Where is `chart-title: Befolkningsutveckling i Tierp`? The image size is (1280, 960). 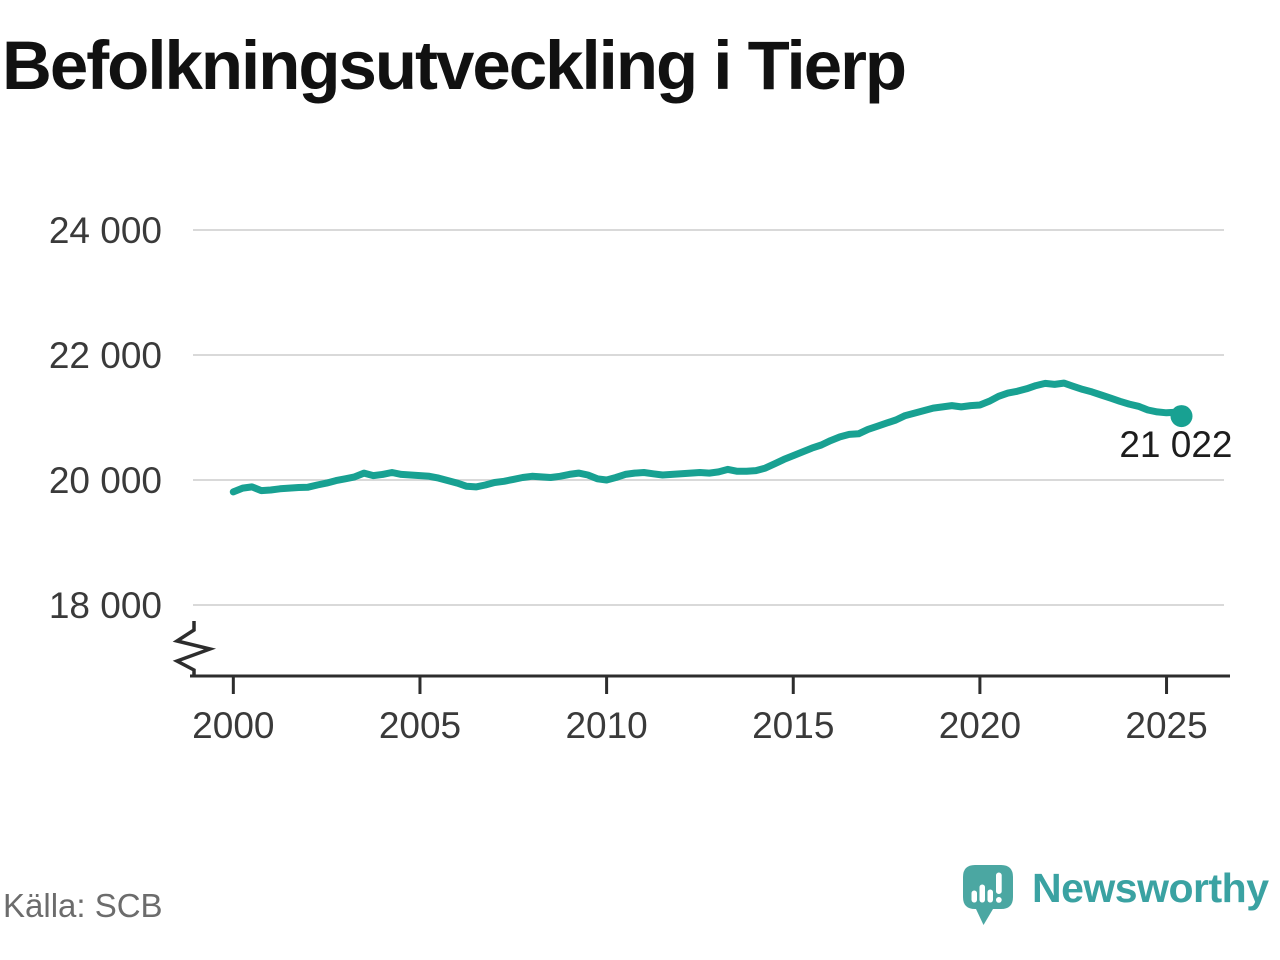
chart-title: Befolkningsutveckling i Tierp is located at coordinates (454, 65).